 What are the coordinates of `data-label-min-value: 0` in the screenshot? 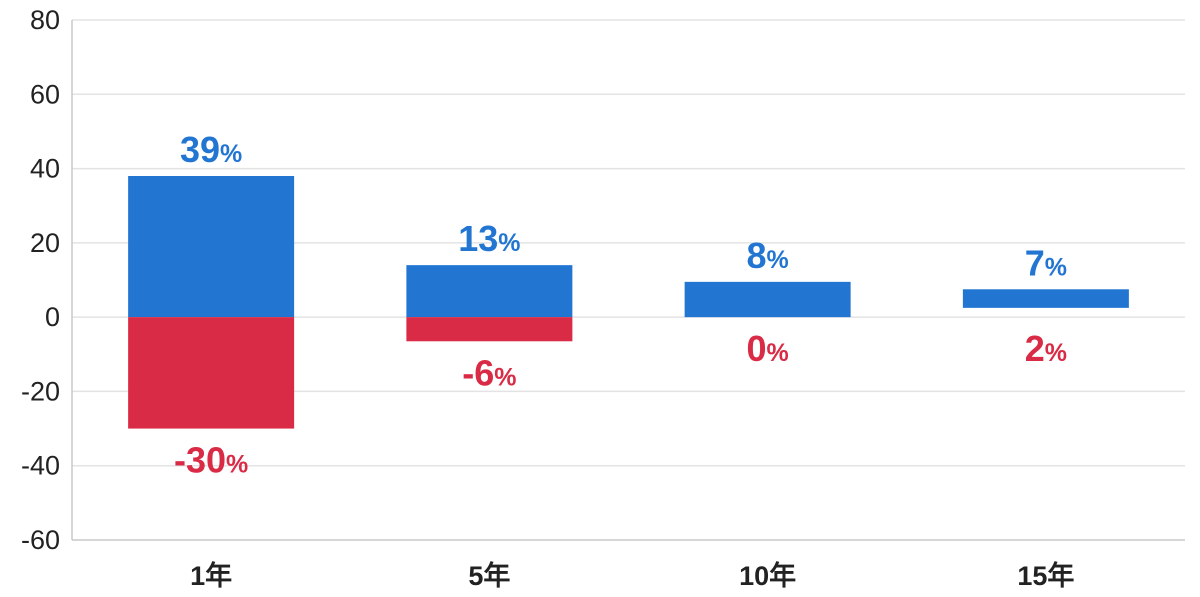 It's located at (756, 348).